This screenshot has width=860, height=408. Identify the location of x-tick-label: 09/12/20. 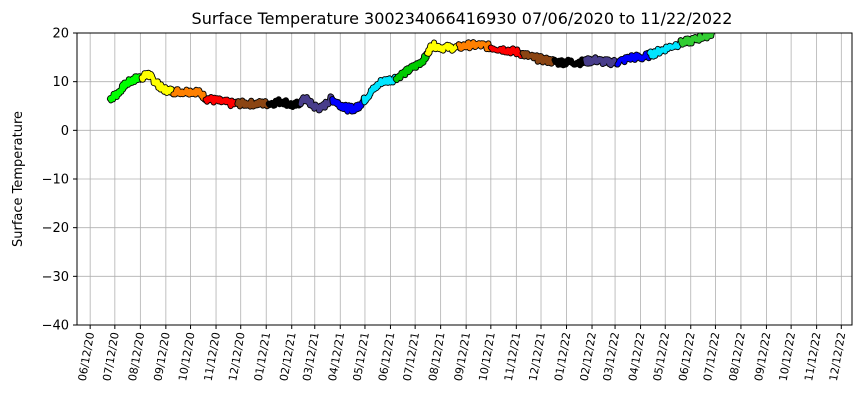
(161, 356).